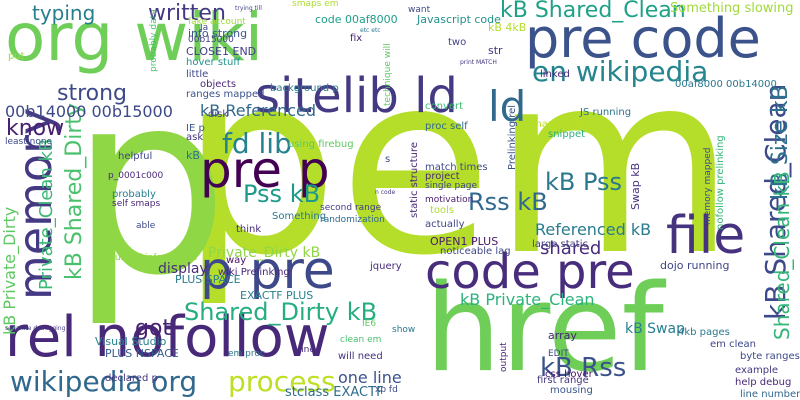  What do you see at coordinates (456, 167) in the screenshot?
I see `word-match-times: match times` at bounding box center [456, 167].